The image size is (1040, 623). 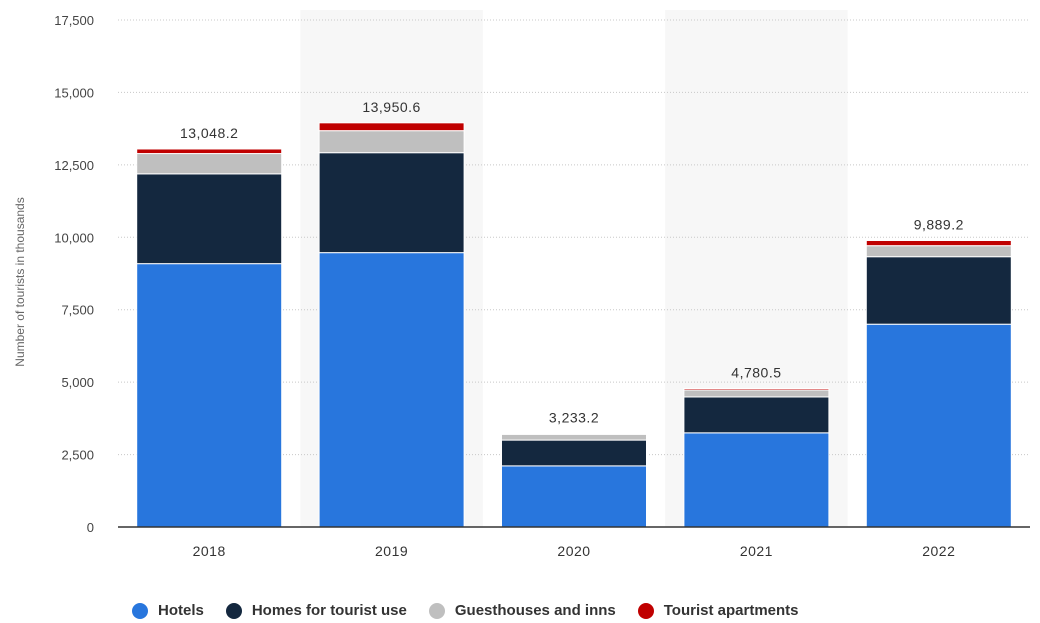 I want to click on legend-label: Tourist apartments, so click(x=731, y=610).